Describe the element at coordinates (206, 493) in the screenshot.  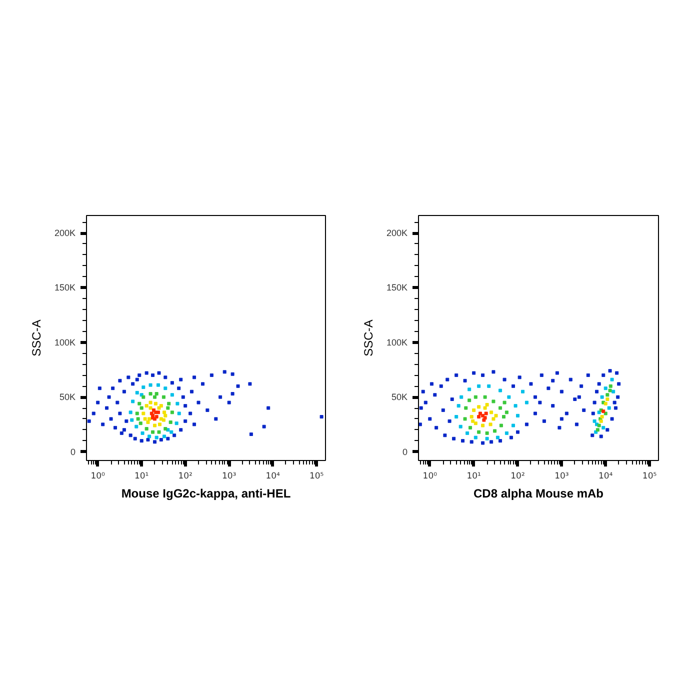
I see `x-axis-title: Mouse IgG2c-kappa, anti-HEL` at that location.